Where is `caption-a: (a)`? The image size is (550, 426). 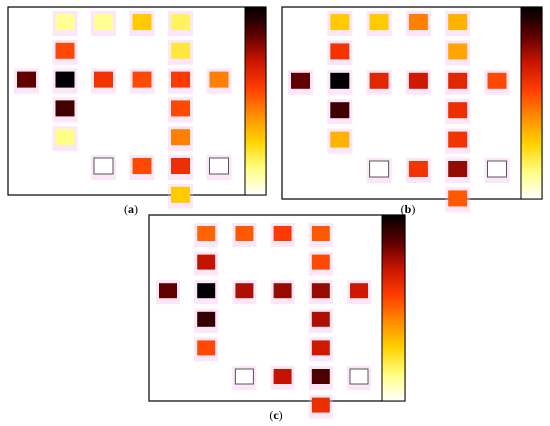 caption-a: (a) is located at coordinates (131, 209).